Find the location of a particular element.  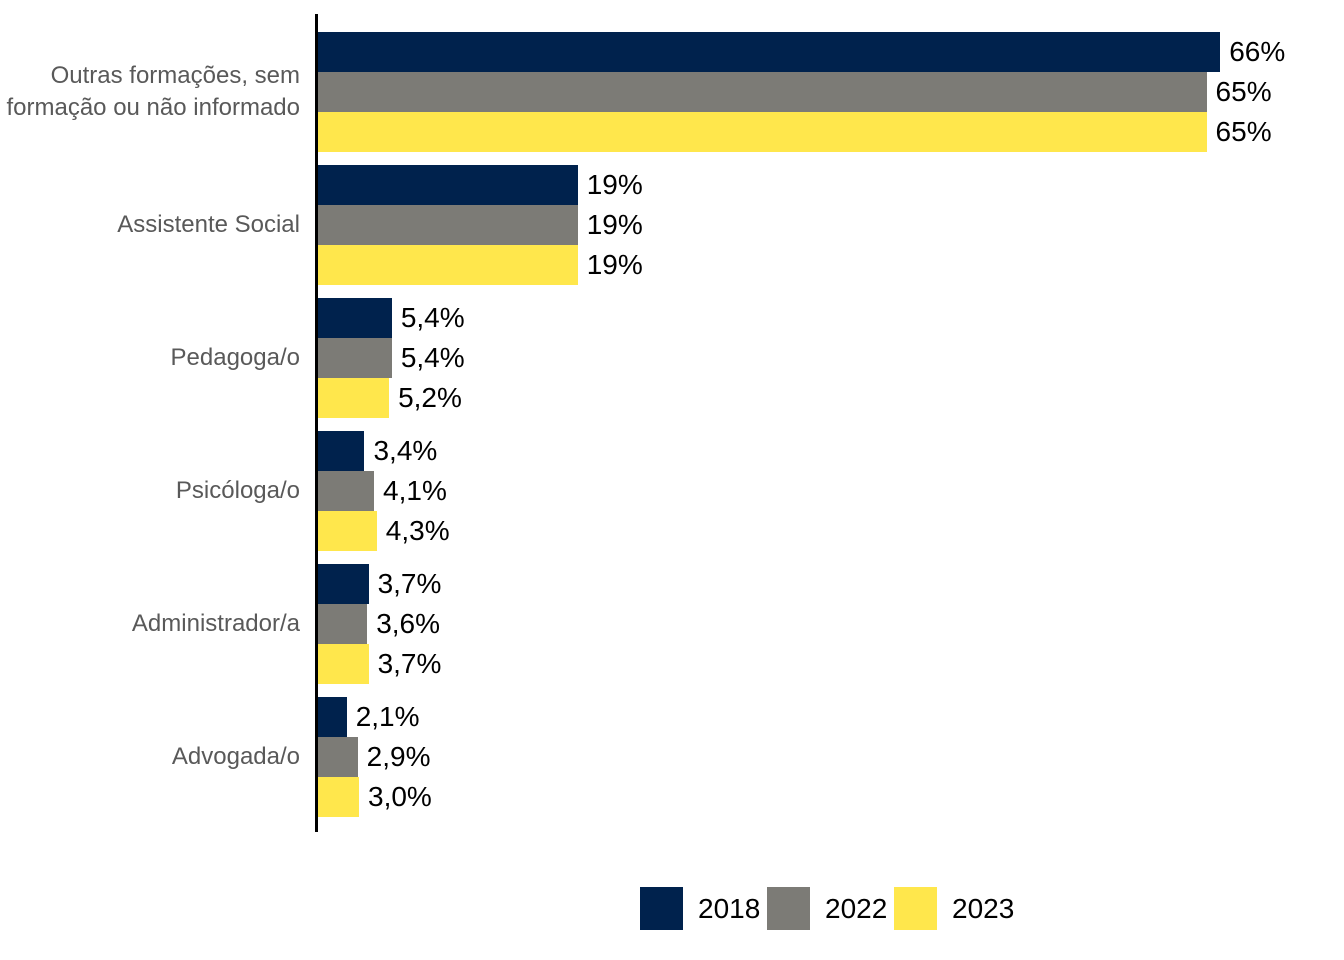

category-label: Administrador/a is located at coordinates (215, 623).